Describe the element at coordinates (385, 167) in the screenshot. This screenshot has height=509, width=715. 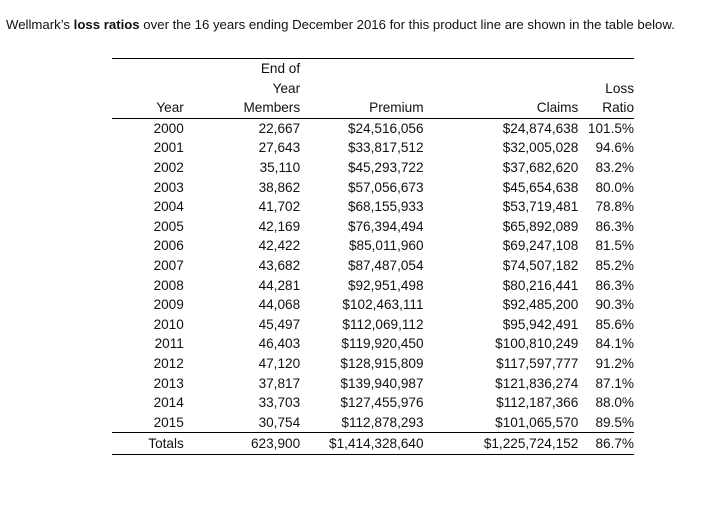
I see `table-row-premium: $45,293,722` at that location.